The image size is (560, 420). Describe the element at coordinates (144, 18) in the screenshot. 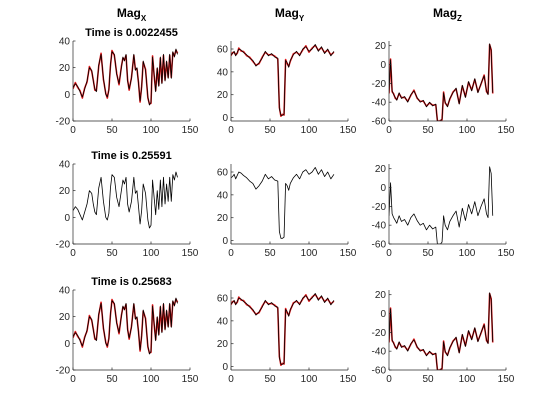

I see `column-title-subscript: X` at that location.